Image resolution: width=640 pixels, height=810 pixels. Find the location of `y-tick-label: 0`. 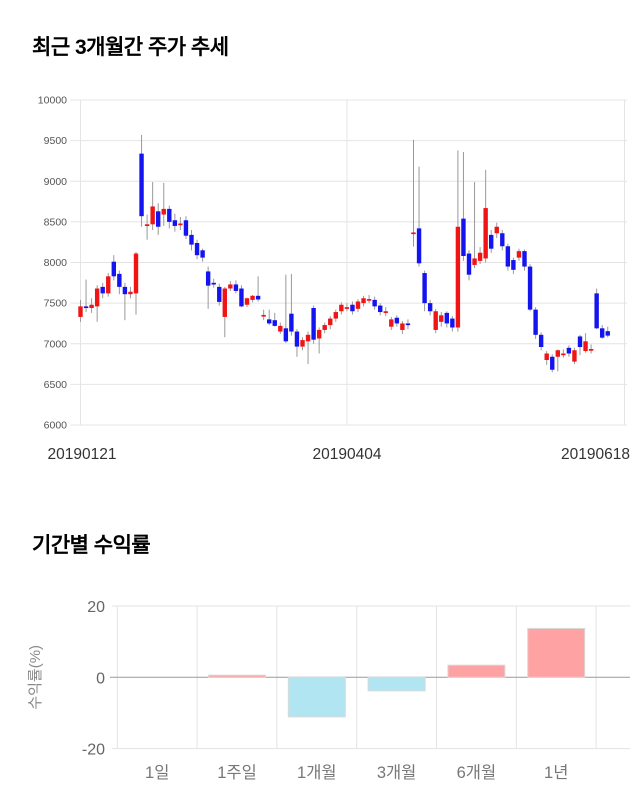

y-tick-label: 0 is located at coordinates (100, 678).